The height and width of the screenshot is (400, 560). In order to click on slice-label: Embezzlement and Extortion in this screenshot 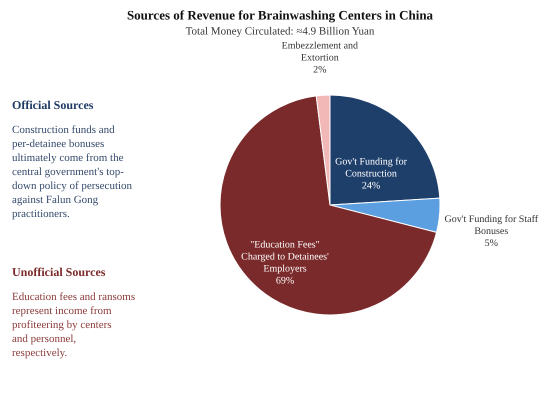, I will do `click(320, 52)`.